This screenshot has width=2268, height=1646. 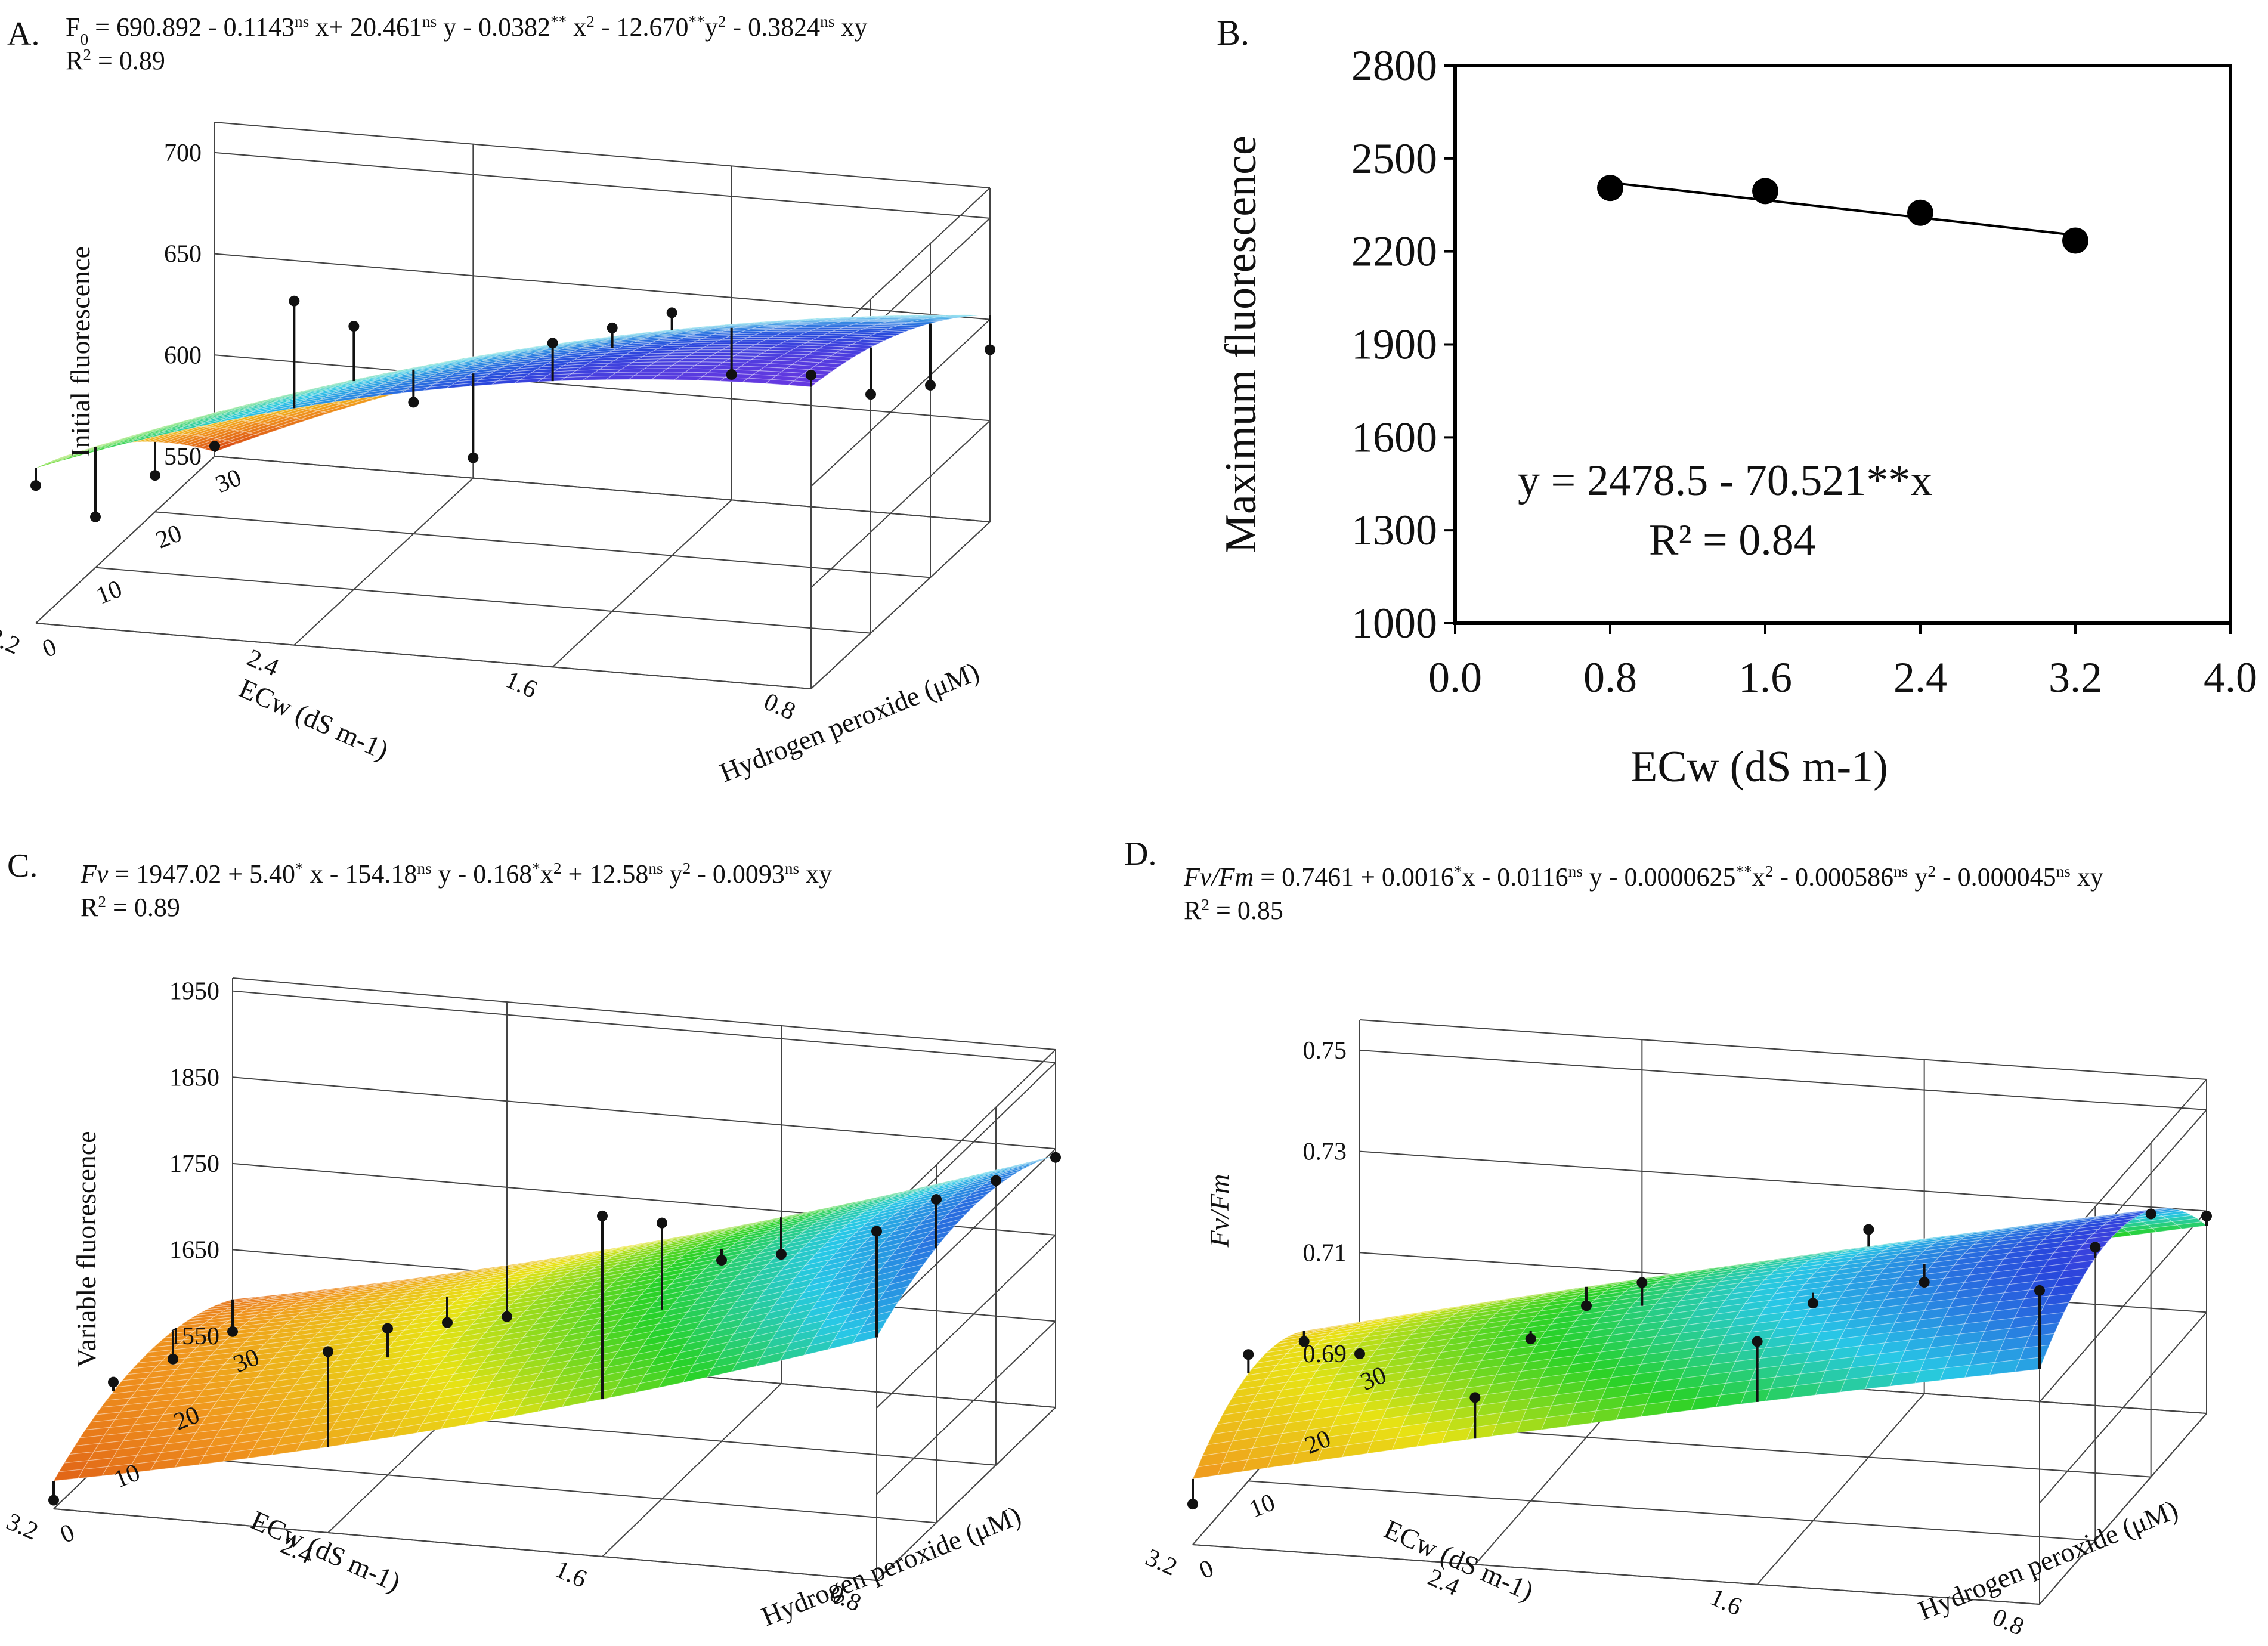 What do you see at coordinates (169, 536) in the screenshot?
I see `y-tick-label: 20` at bounding box center [169, 536].